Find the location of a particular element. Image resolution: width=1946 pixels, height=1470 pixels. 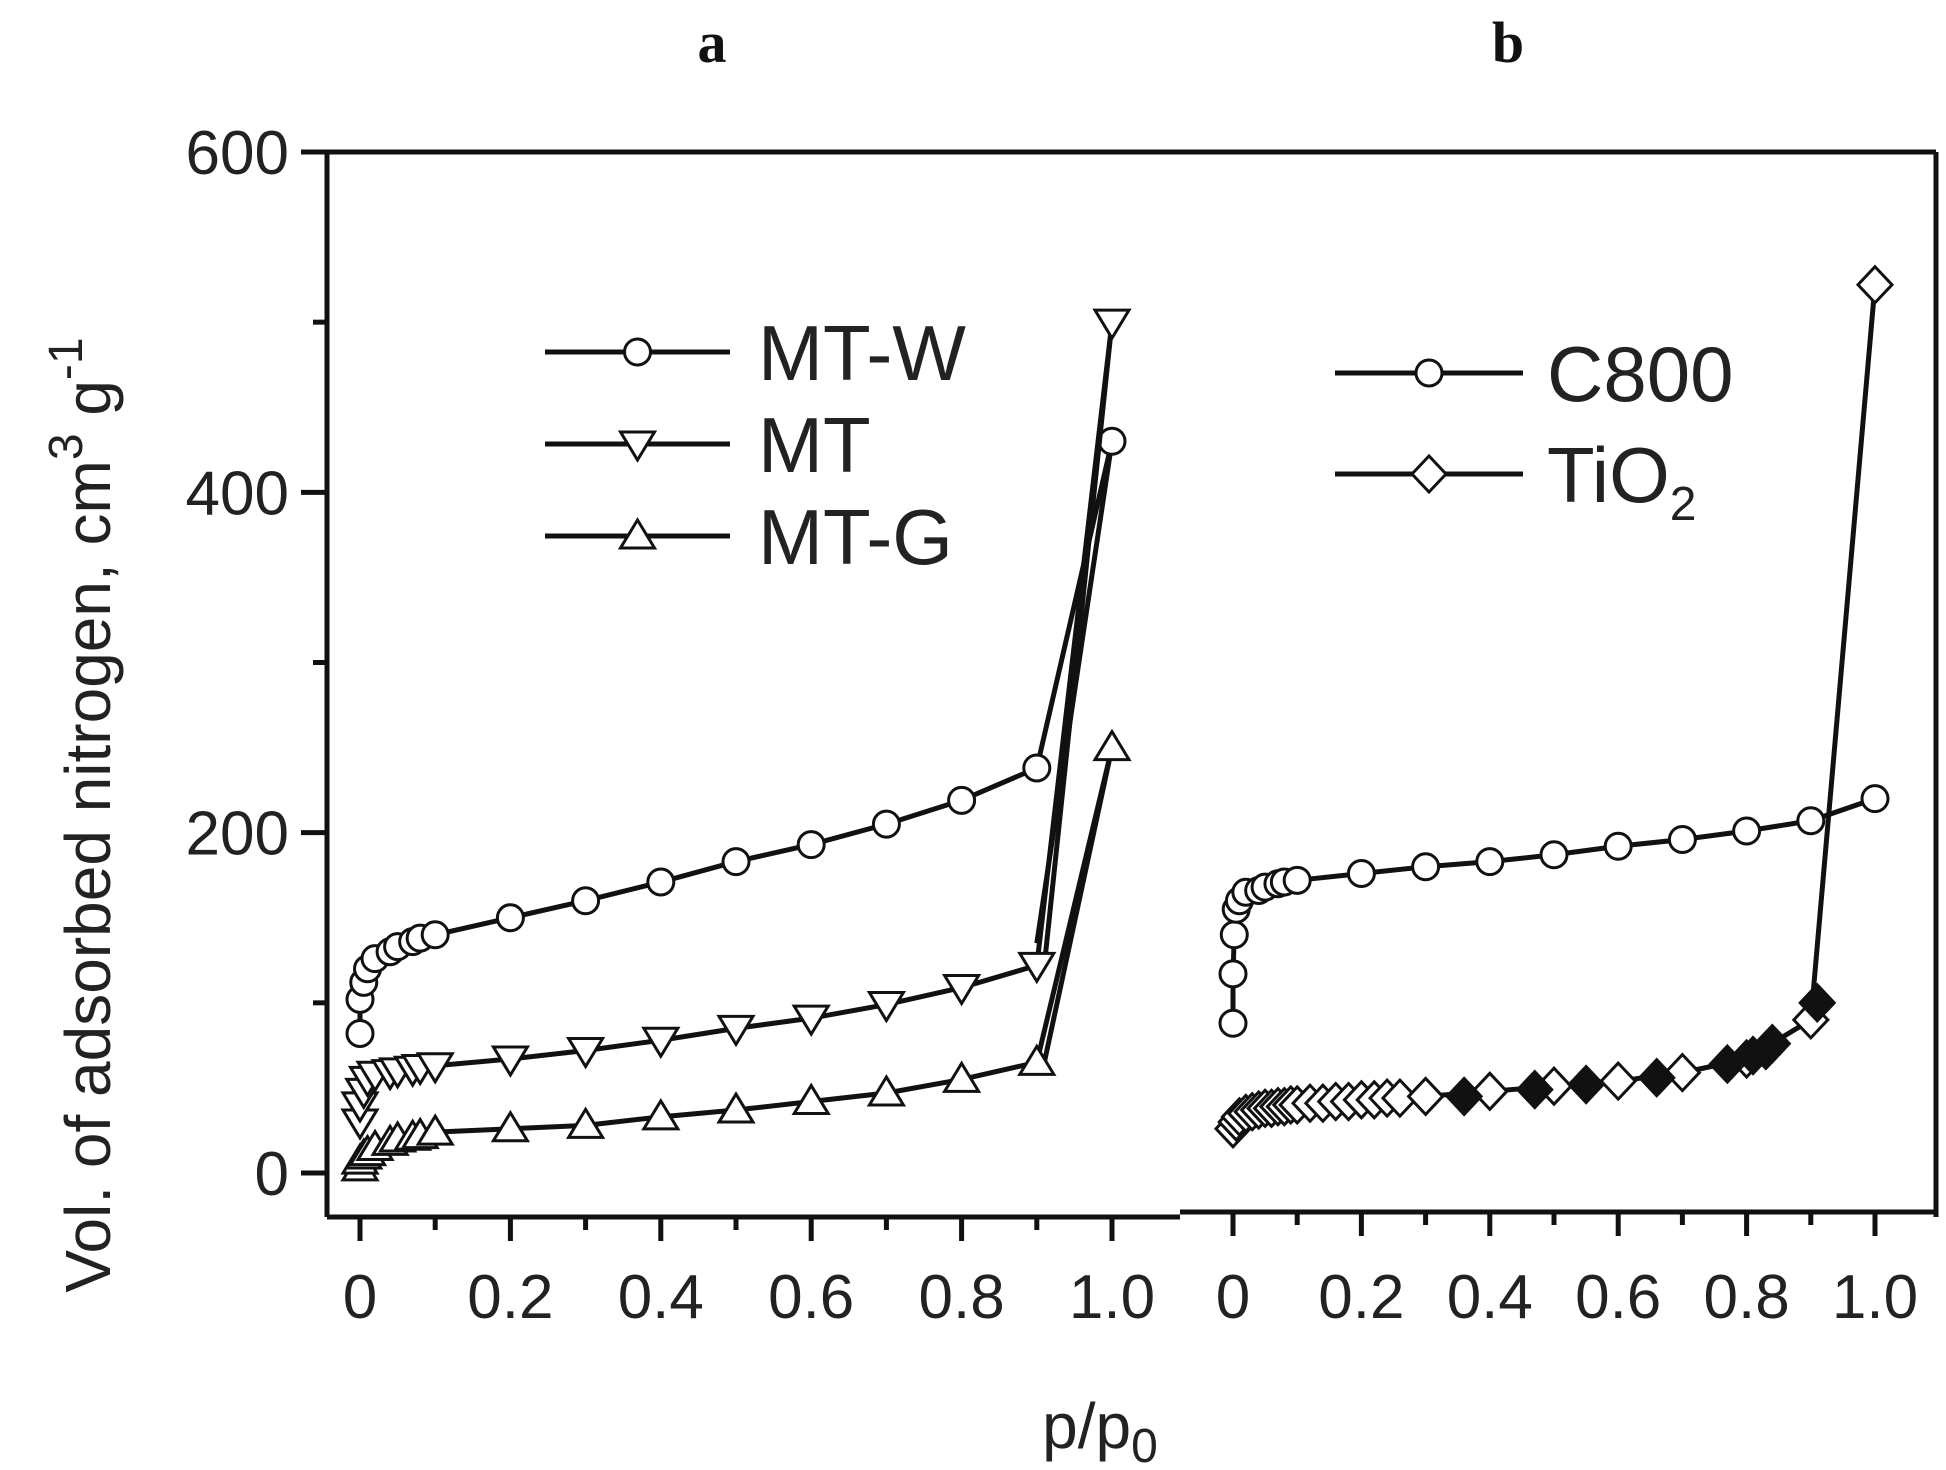

legend-label: MT is located at coordinates (814, 445).